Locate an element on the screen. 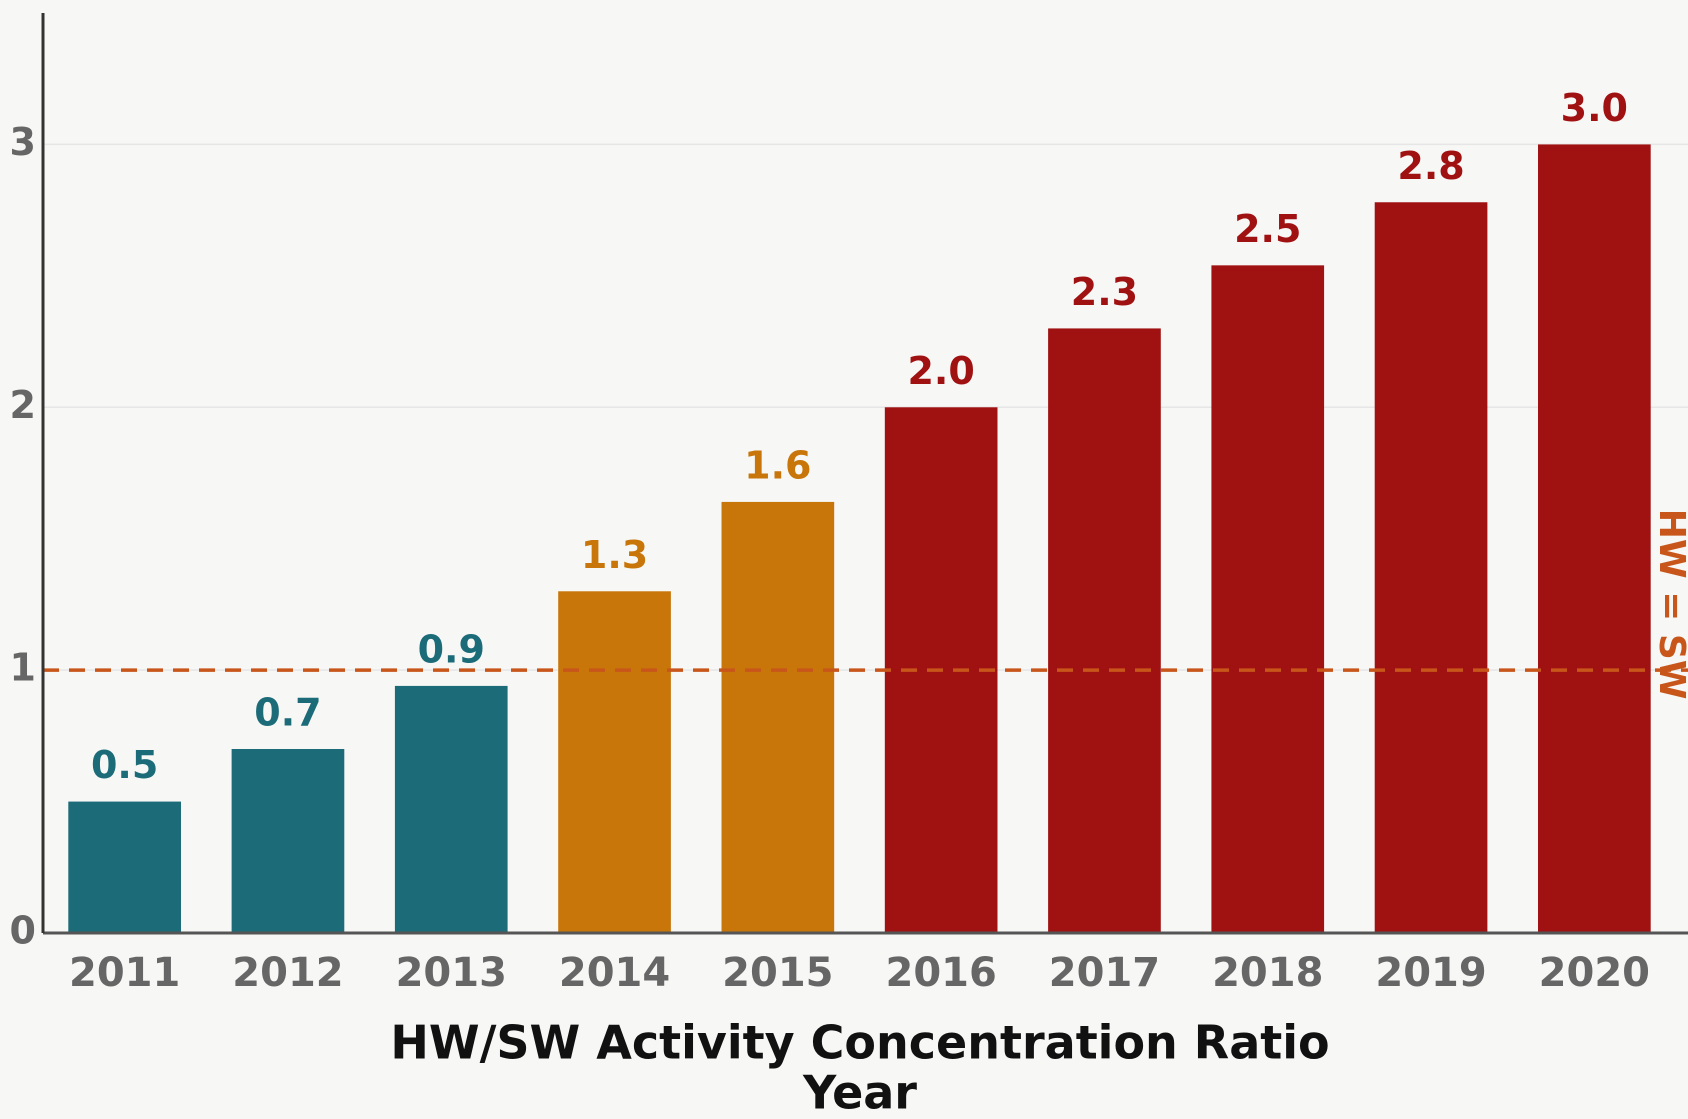  x-tick-label: 2012 is located at coordinates (287, 973).